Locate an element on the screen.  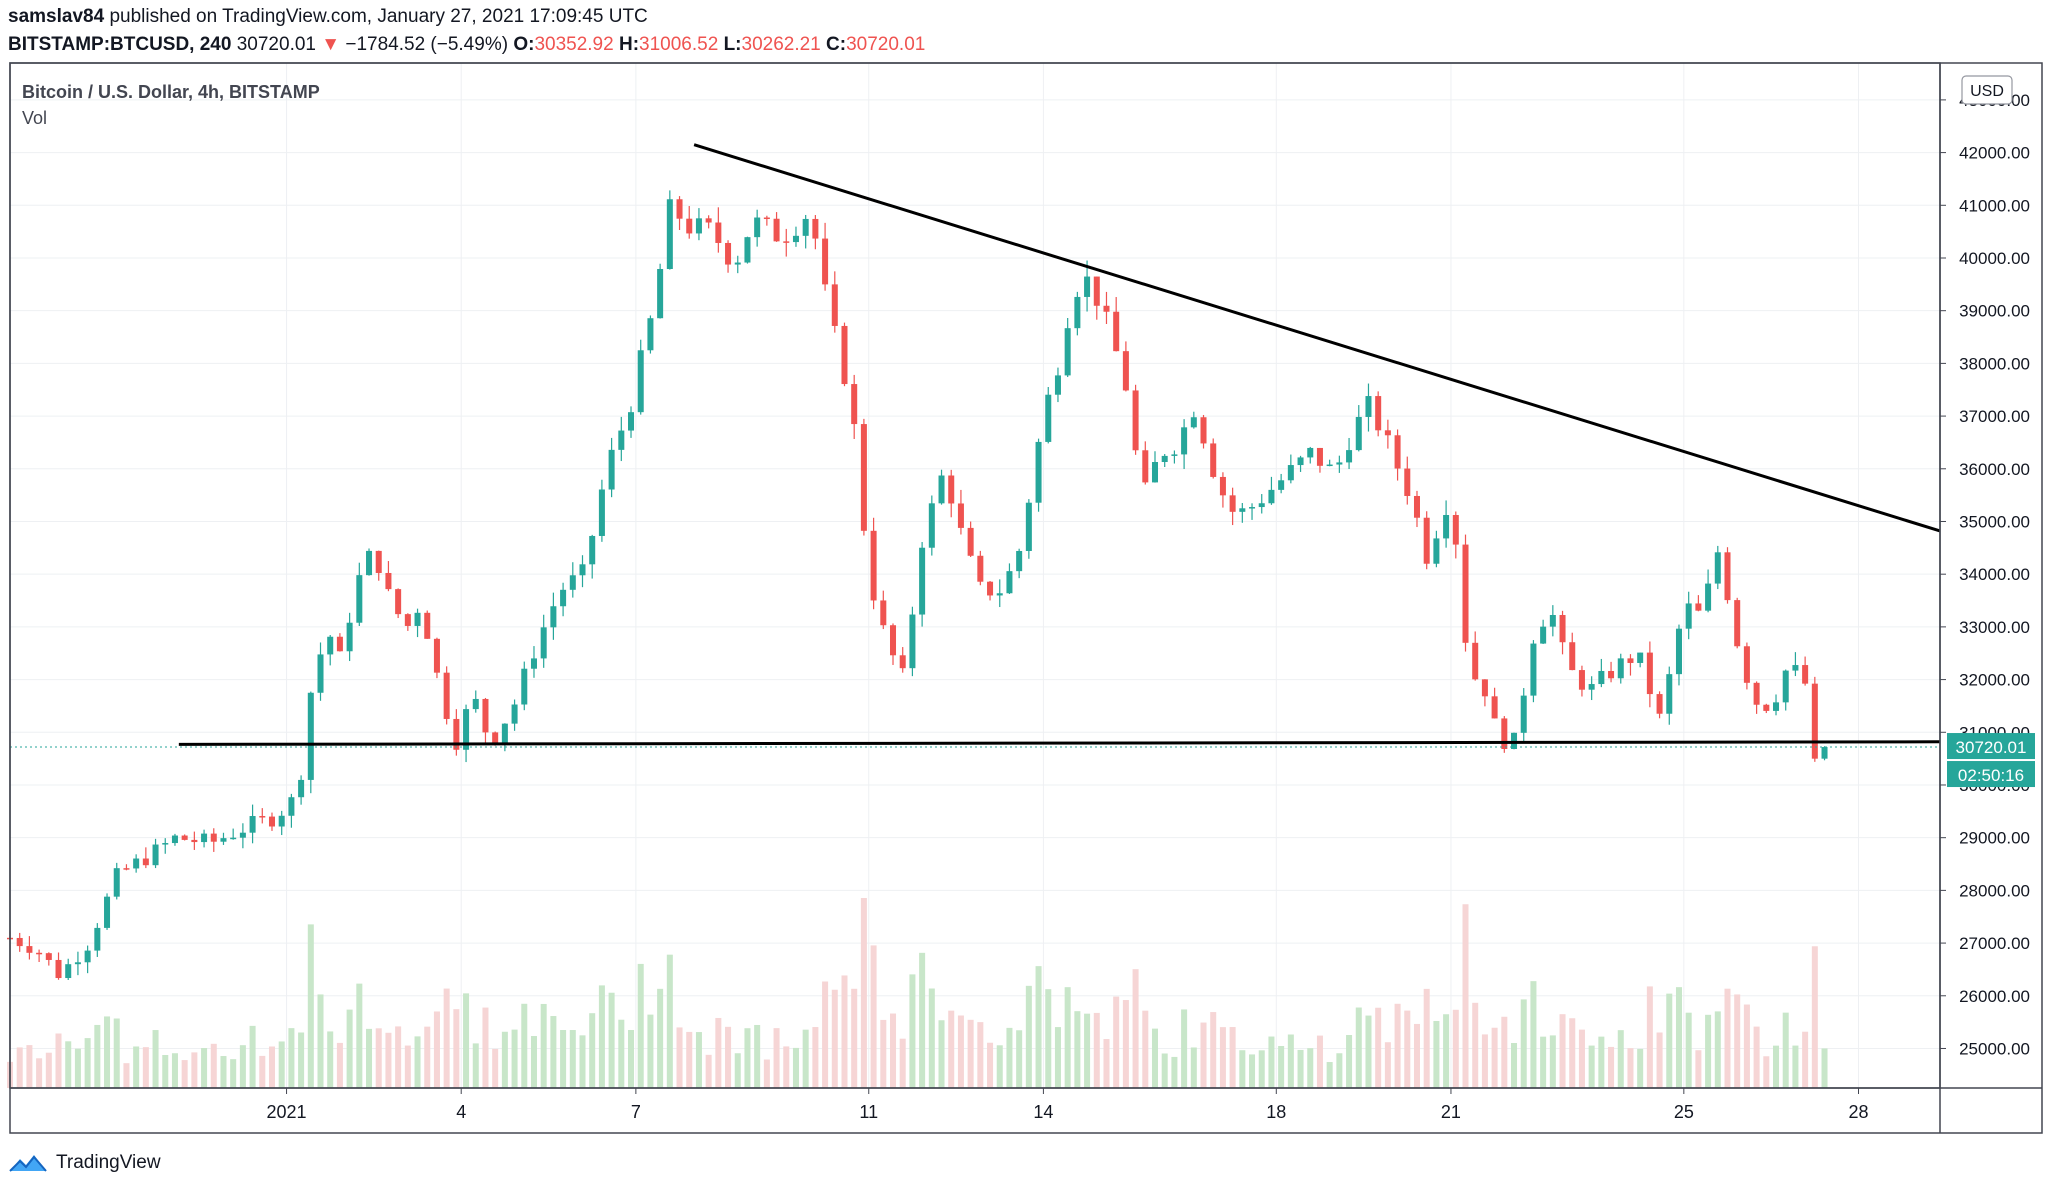
volume-label: Vol is located at coordinates (34, 118).